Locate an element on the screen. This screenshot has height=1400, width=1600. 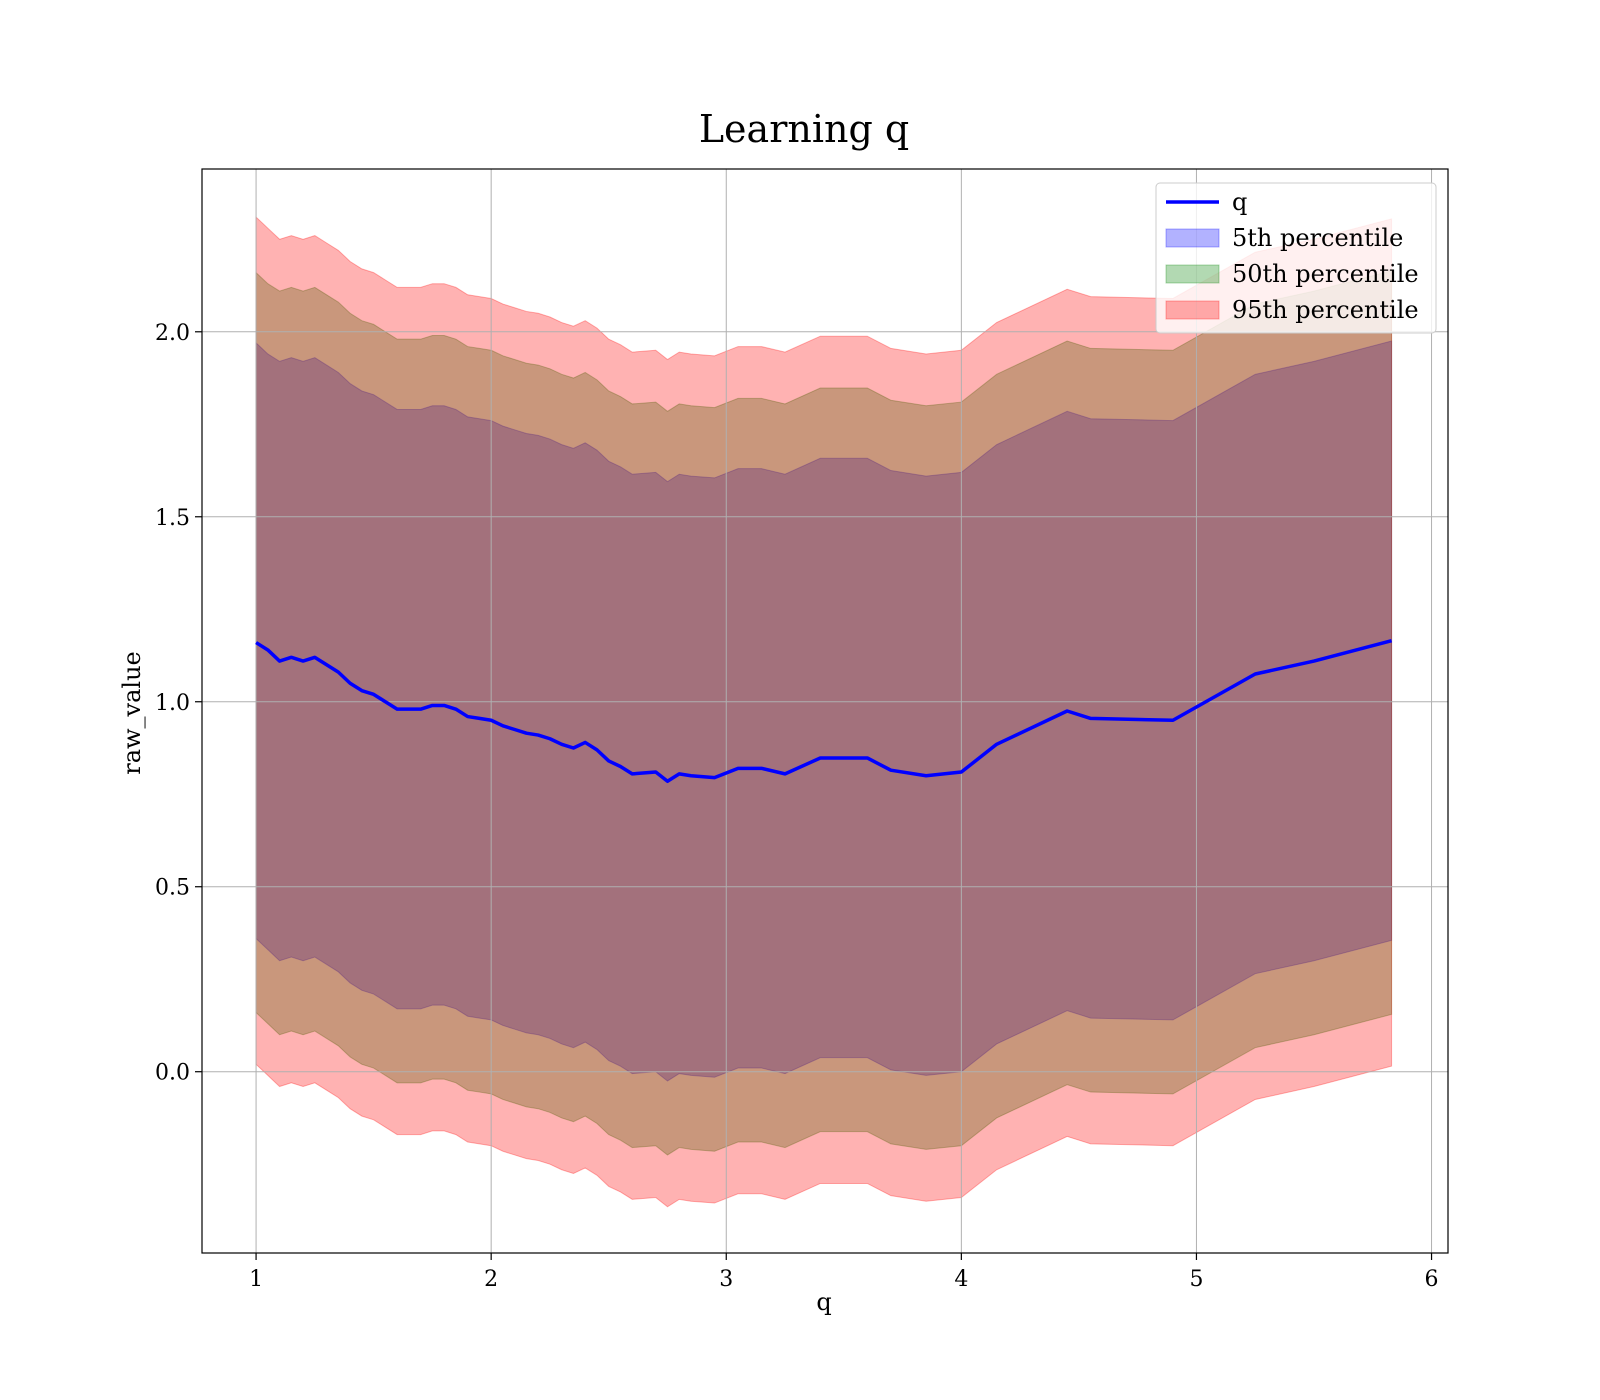
x-tick-label: 2 is located at coordinates (491, 1279).